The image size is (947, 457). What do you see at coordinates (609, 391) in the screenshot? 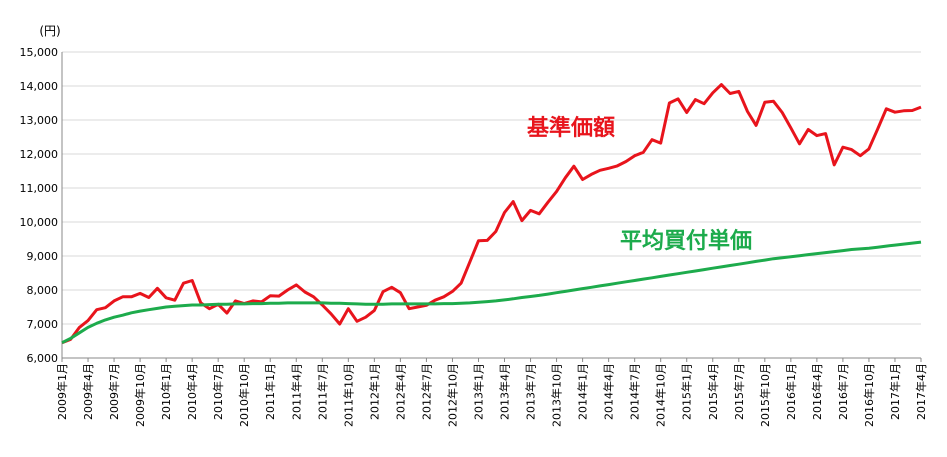
I see `x-tick-label: 2014年4月` at bounding box center [609, 391].